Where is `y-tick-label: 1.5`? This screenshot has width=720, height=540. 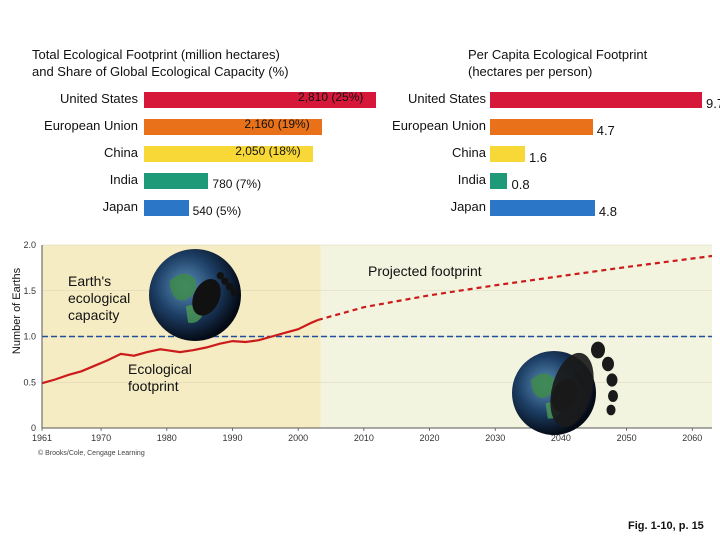 y-tick-label: 1.5 is located at coordinates (29, 291).